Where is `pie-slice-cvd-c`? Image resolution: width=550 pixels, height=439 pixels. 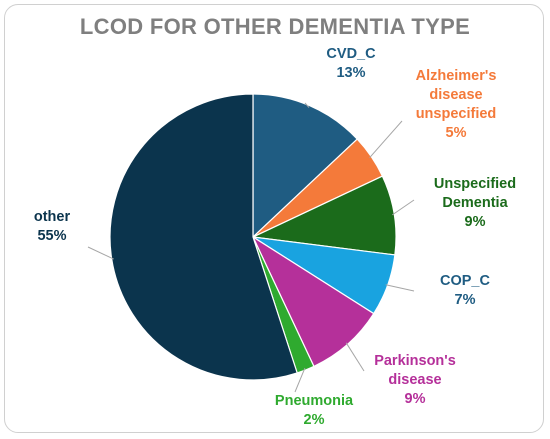 pie-slice-cvd-c is located at coordinates (305, 166).